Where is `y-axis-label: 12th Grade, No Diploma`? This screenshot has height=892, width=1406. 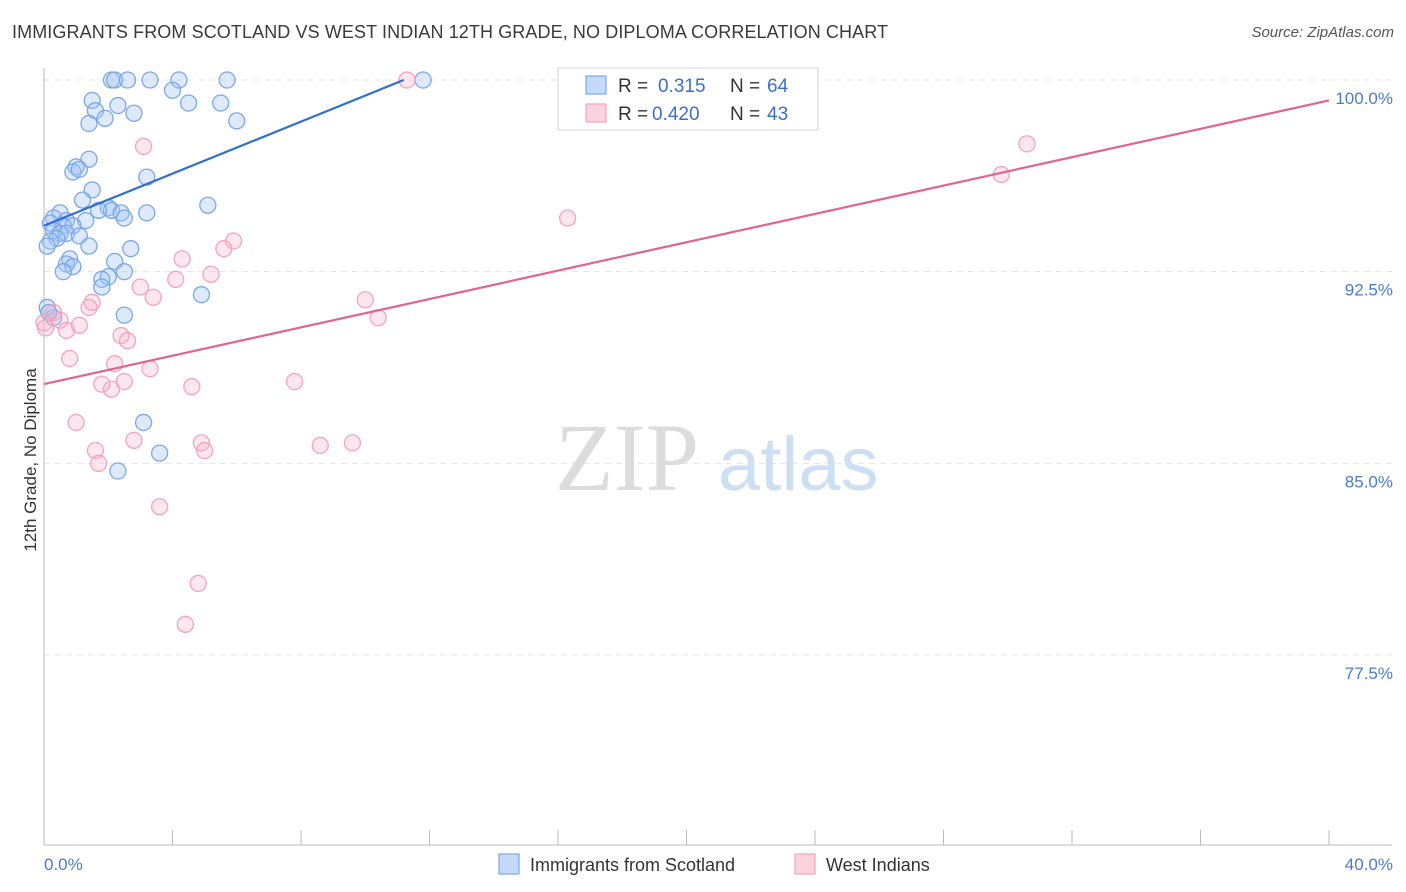 y-axis-label: 12th Grade, No Diploma is located at coordinates (30, 460).